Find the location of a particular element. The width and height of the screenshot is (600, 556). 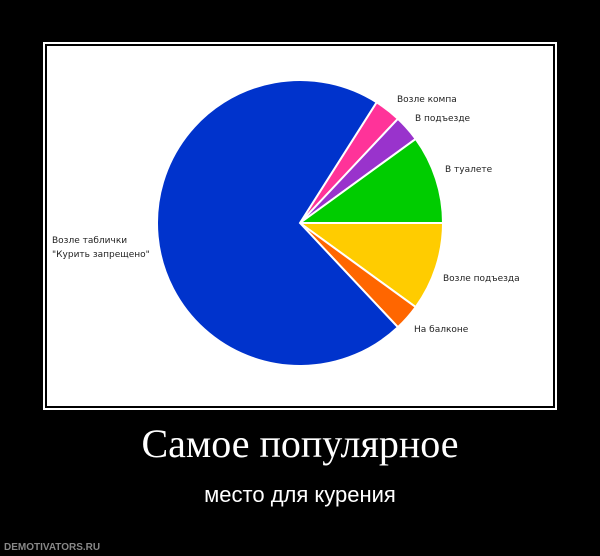

poster-title: Самое популярное is located at coordinates (300, 443).